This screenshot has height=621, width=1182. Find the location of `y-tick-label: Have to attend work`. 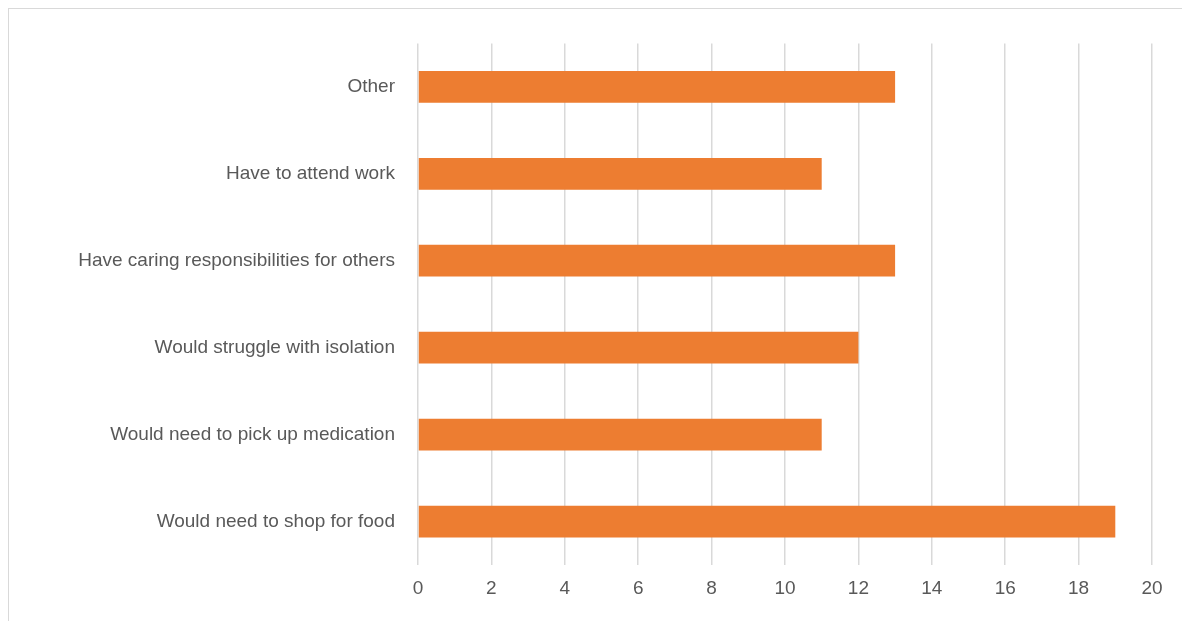

y-tick-label: Have to attend work is located at coordinates (311, 173).